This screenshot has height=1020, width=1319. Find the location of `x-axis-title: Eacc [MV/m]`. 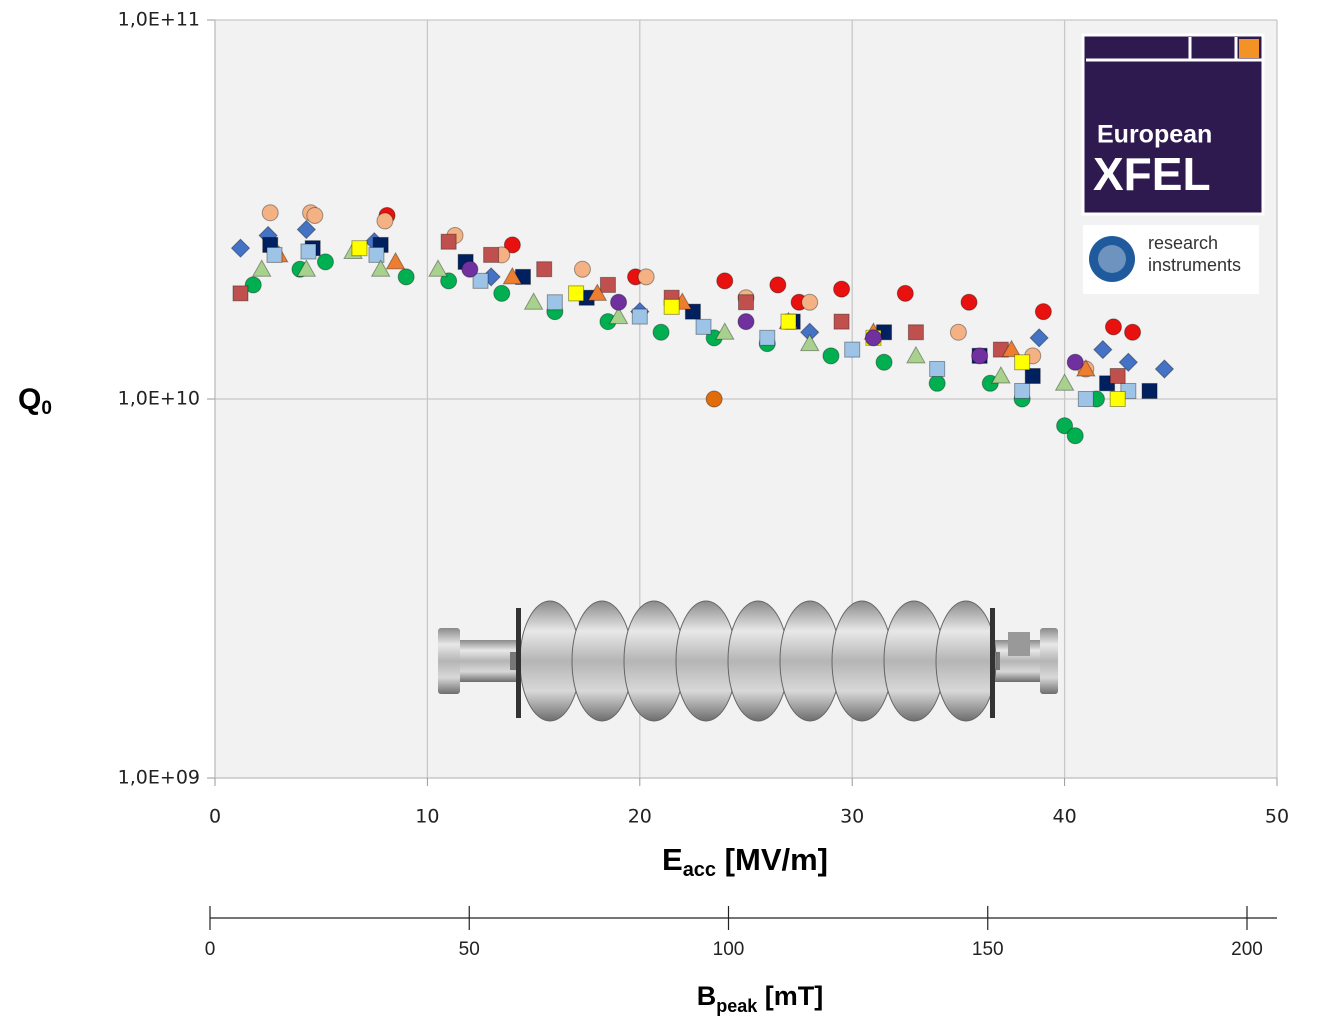

x-axis-title: Eacc [MV/m] is located at coordinates (745, 861).